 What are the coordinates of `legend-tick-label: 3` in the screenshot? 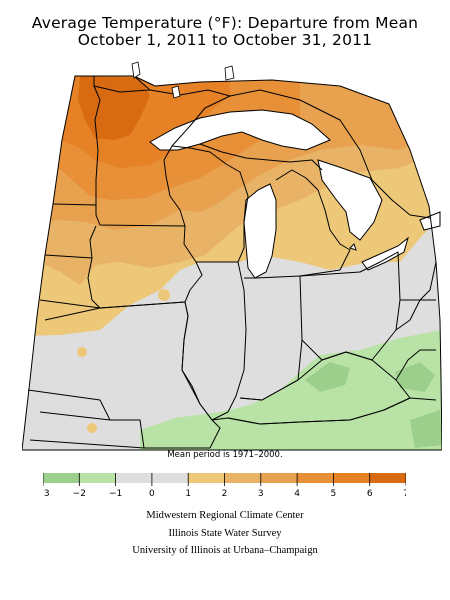 It's located at (261, 494).